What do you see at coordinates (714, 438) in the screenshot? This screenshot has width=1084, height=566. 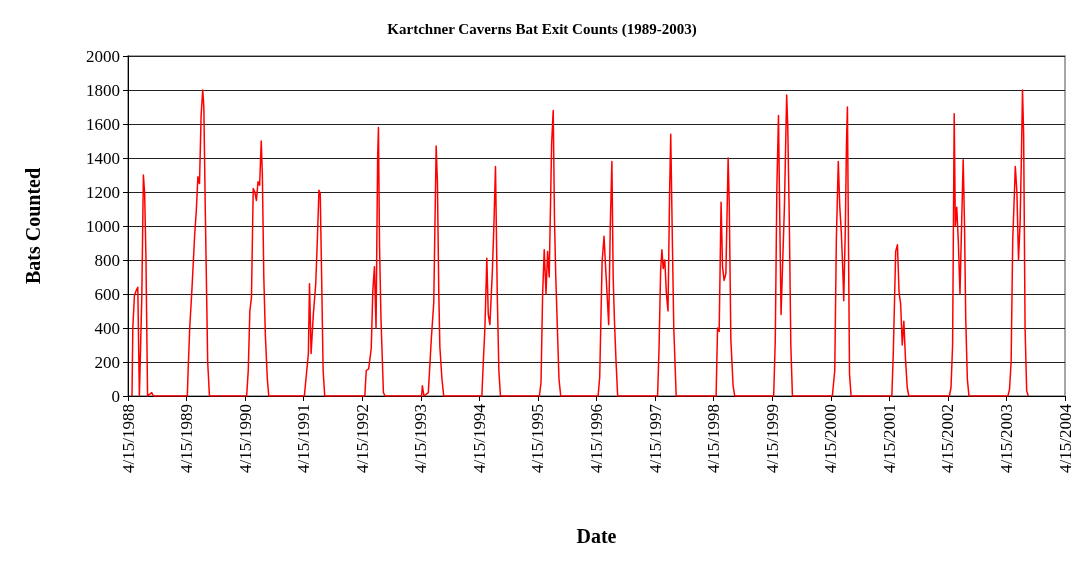 I see `x-tick-label: 4/15/1998` at bounding box center [714, 438].